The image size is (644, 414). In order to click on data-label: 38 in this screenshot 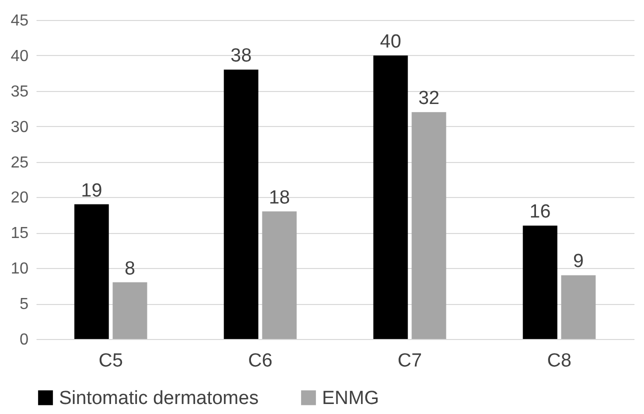, I will do `click(241, 56)`.